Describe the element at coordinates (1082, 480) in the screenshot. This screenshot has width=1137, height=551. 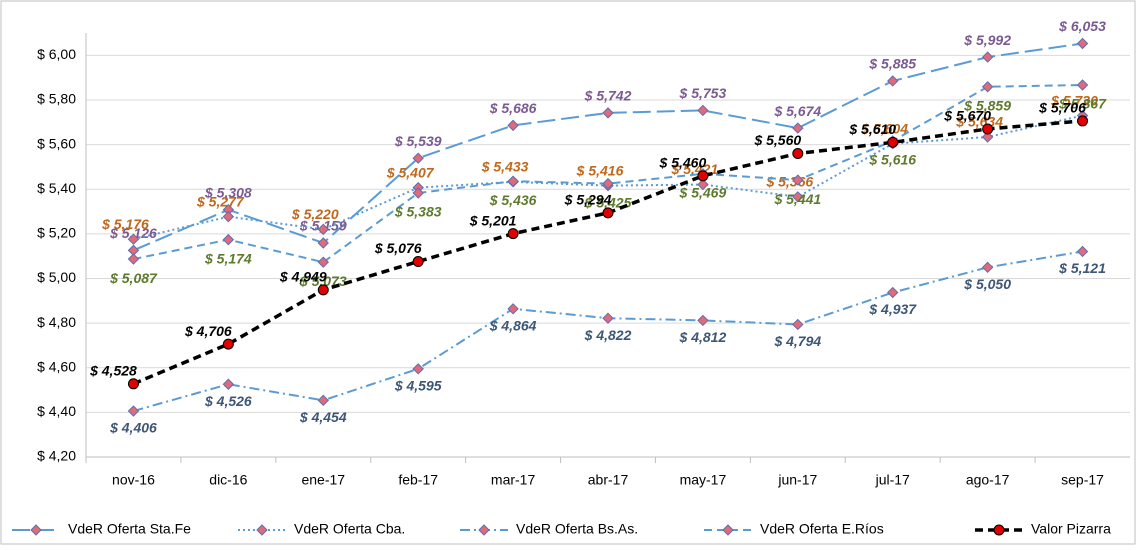
I see `x-tick-label: sep-17` at that location.